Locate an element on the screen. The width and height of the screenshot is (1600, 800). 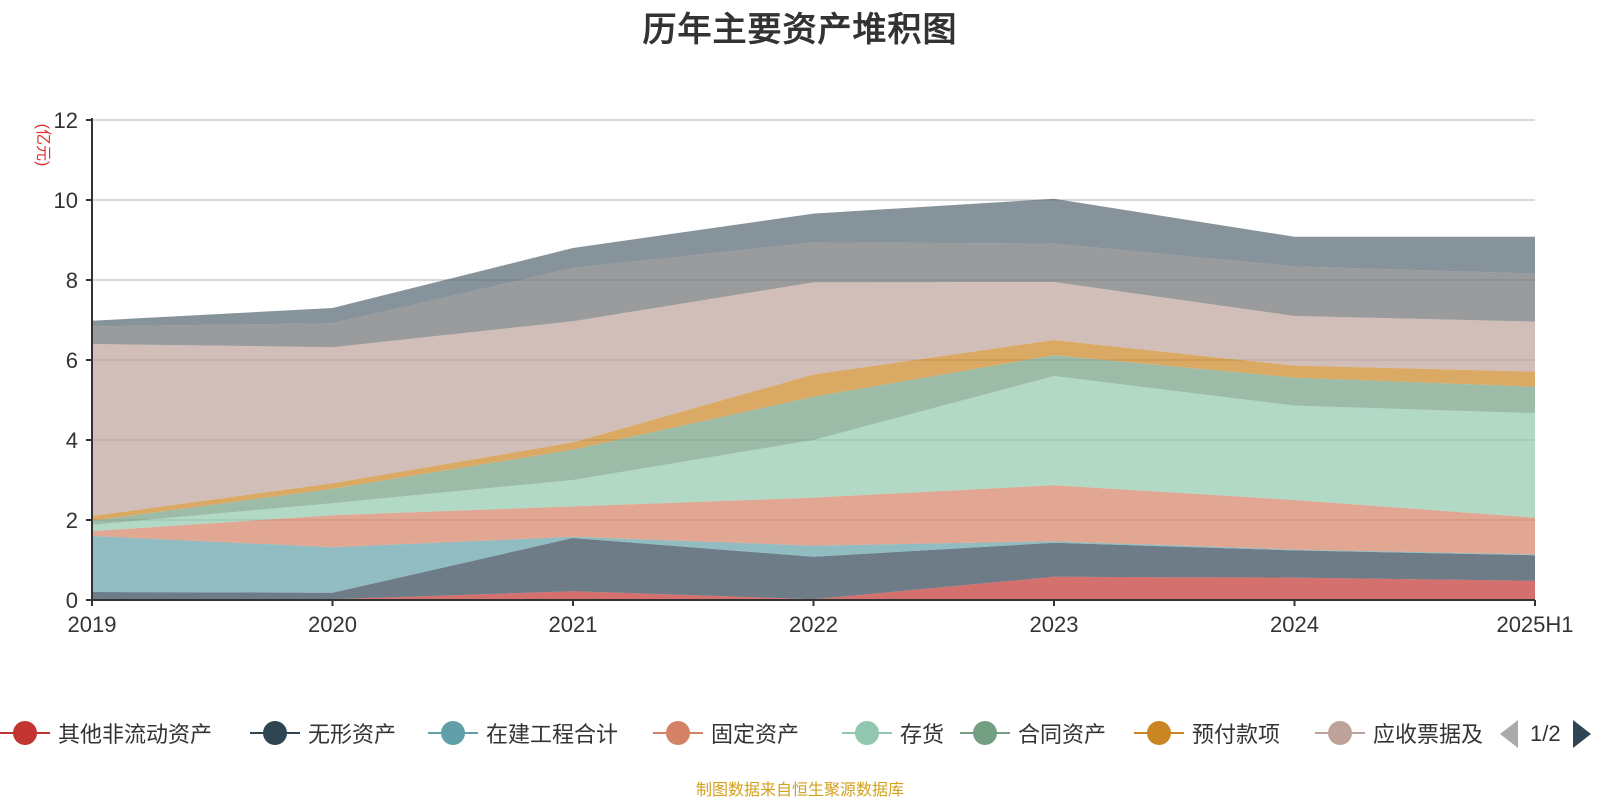
y-tick-label: 4 is located at coordinates (72, 440).